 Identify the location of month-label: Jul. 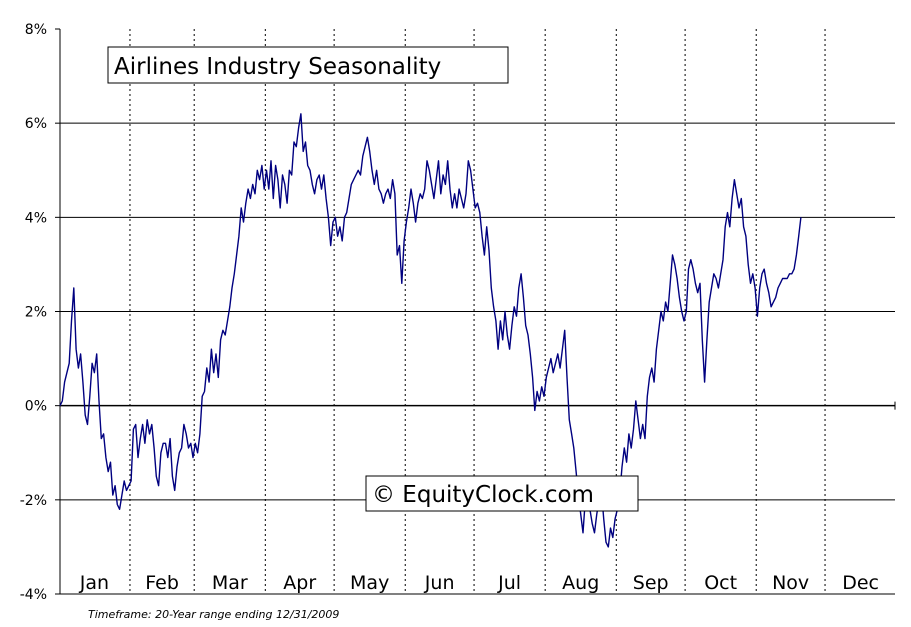
(509, 583).